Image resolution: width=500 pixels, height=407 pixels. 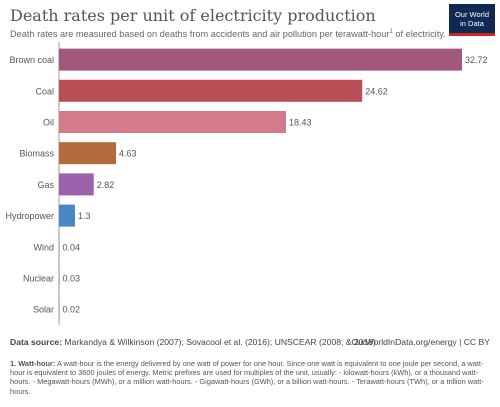 What do you see at coordinates (72, 247) in the screenshot?
I see `value-label-wind: 0.04` at bounding box center [72, 247].